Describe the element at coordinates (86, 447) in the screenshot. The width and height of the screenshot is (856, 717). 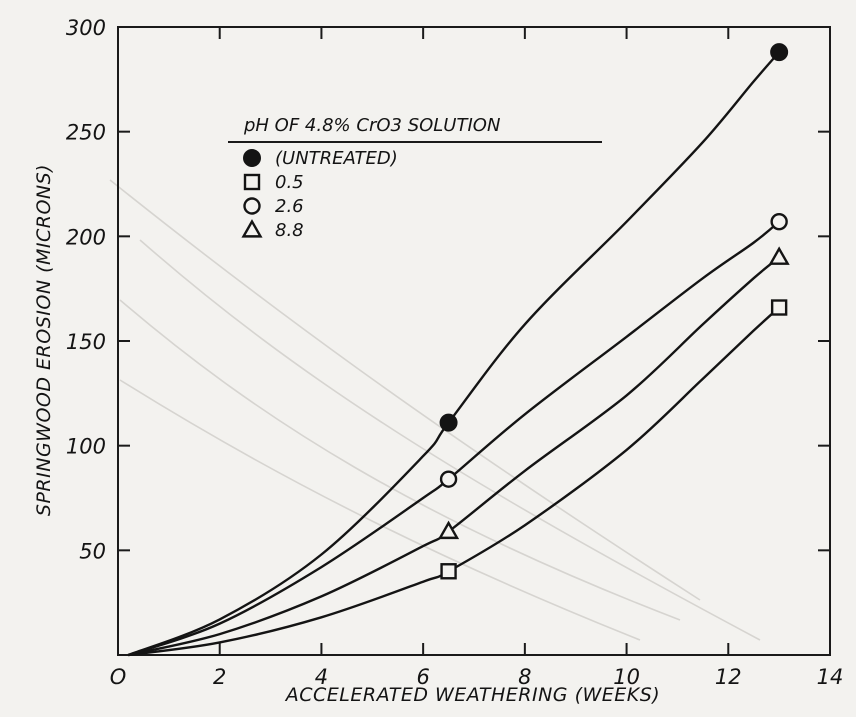
I see `y-tick-label: 100` at that location.